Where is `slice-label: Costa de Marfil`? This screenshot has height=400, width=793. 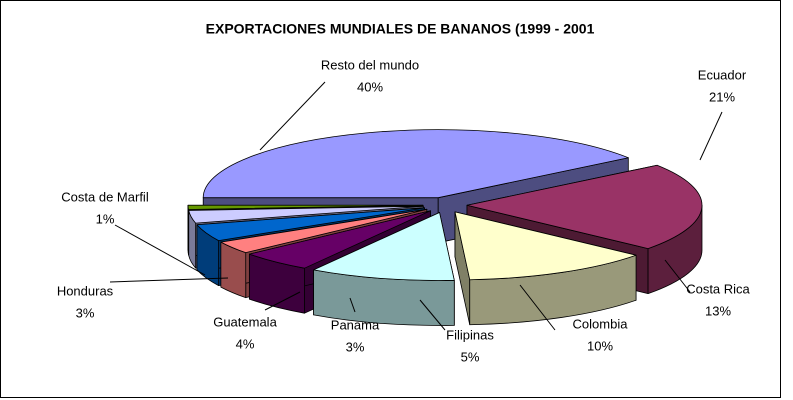 slice-label: Costa de Marfil is located at coordinates (105, 196).